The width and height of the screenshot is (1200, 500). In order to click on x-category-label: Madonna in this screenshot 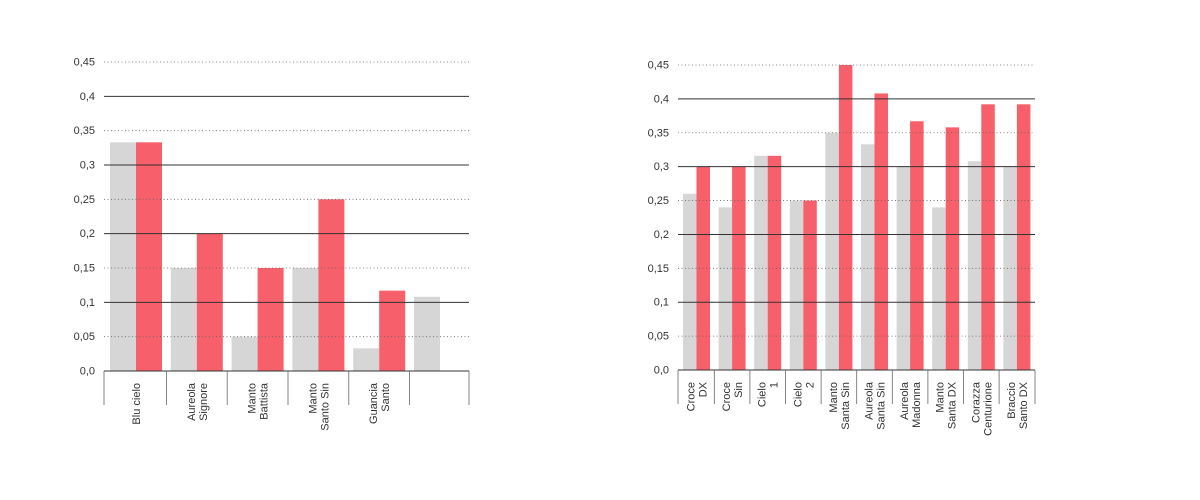, I will do `click(917, 404)`.